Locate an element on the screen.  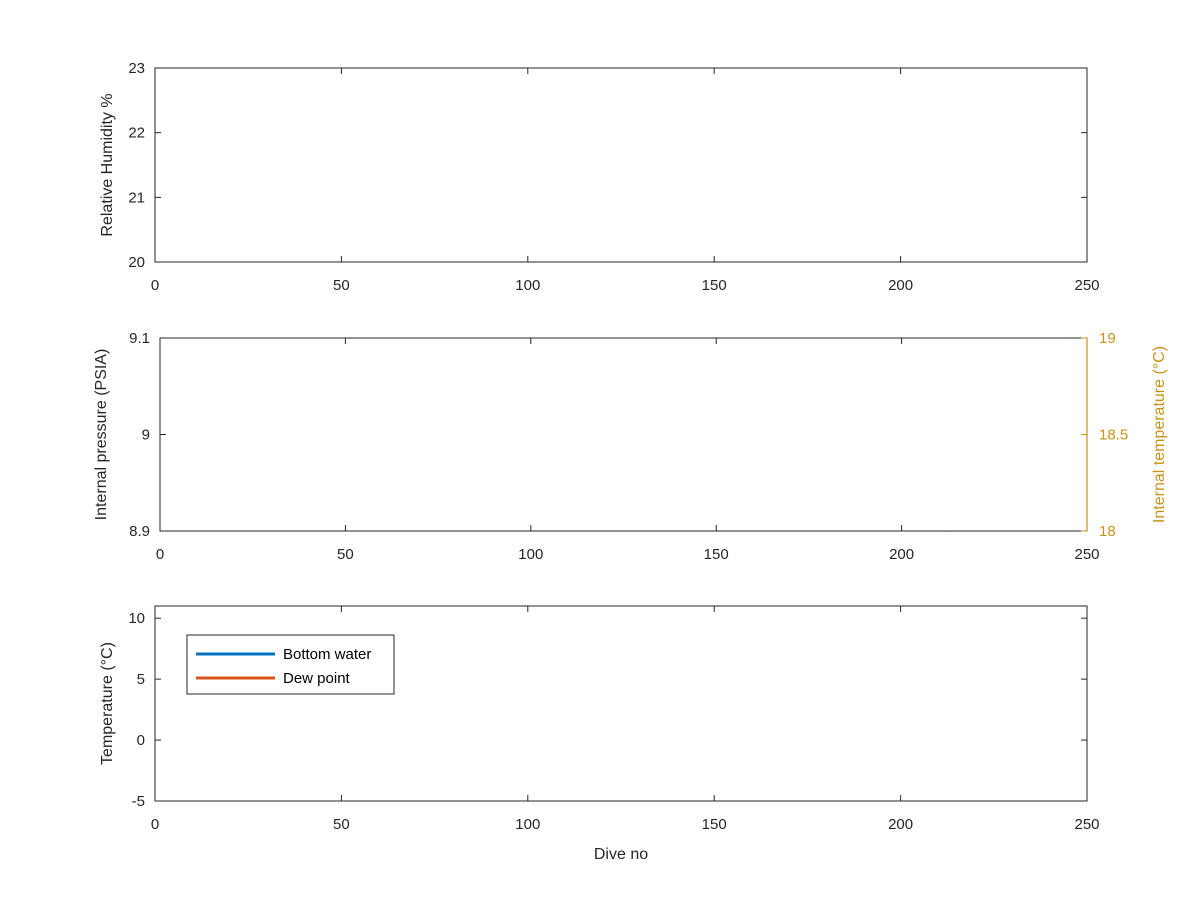
y-tick-label: 0 is located at coordinates (141, 740).